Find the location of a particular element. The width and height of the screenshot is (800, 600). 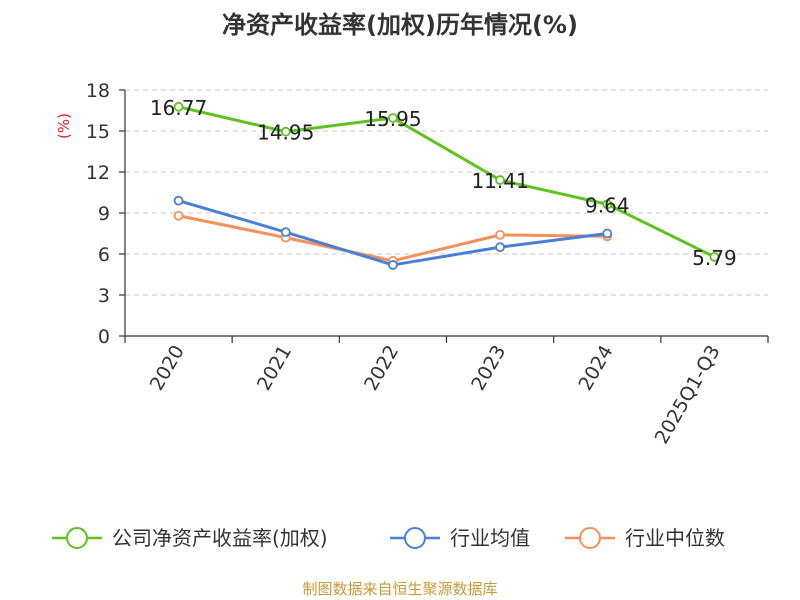

data-label: 9.64 is located at coordinates (607, 205).